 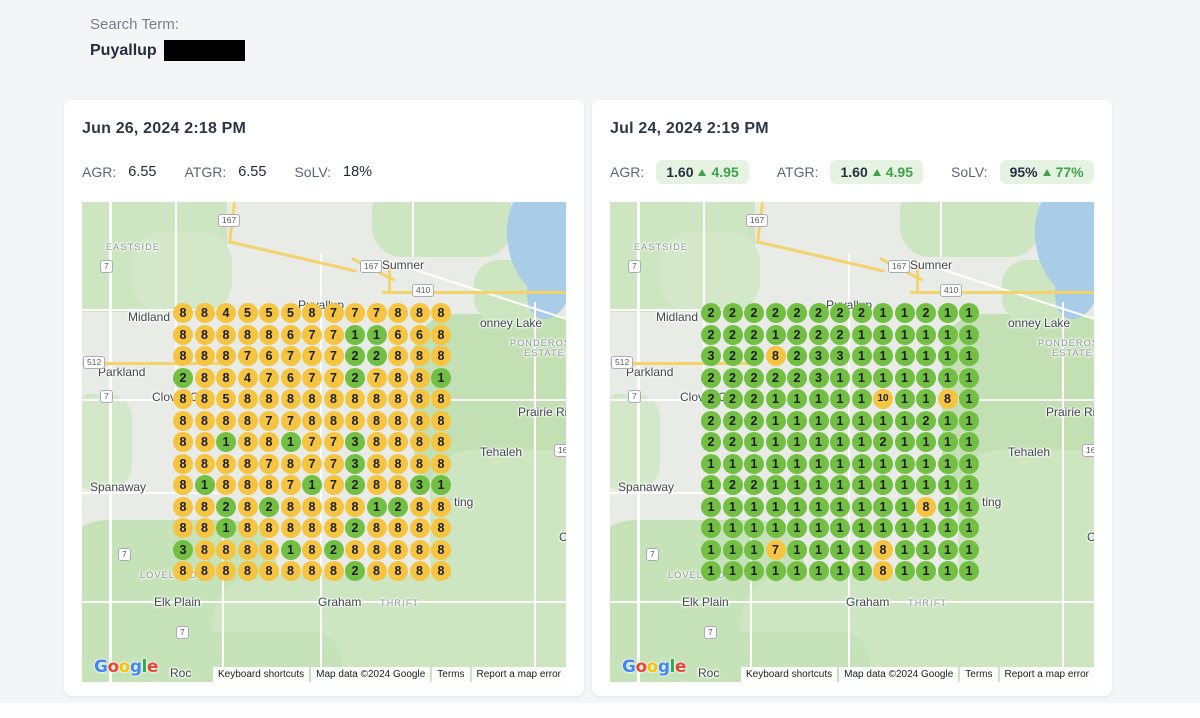 I want to click on report-map-error-link: Report a map error, so click(x=518, y=674).